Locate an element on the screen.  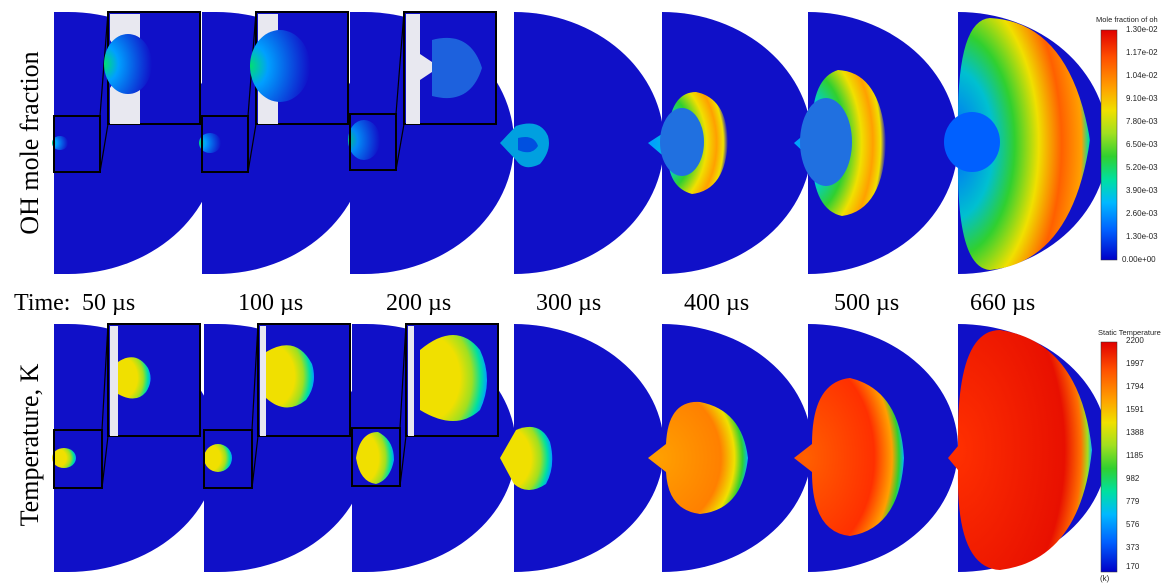
oh-legend-tick: 6.50e-03 is located at coordinates (1142, 144).